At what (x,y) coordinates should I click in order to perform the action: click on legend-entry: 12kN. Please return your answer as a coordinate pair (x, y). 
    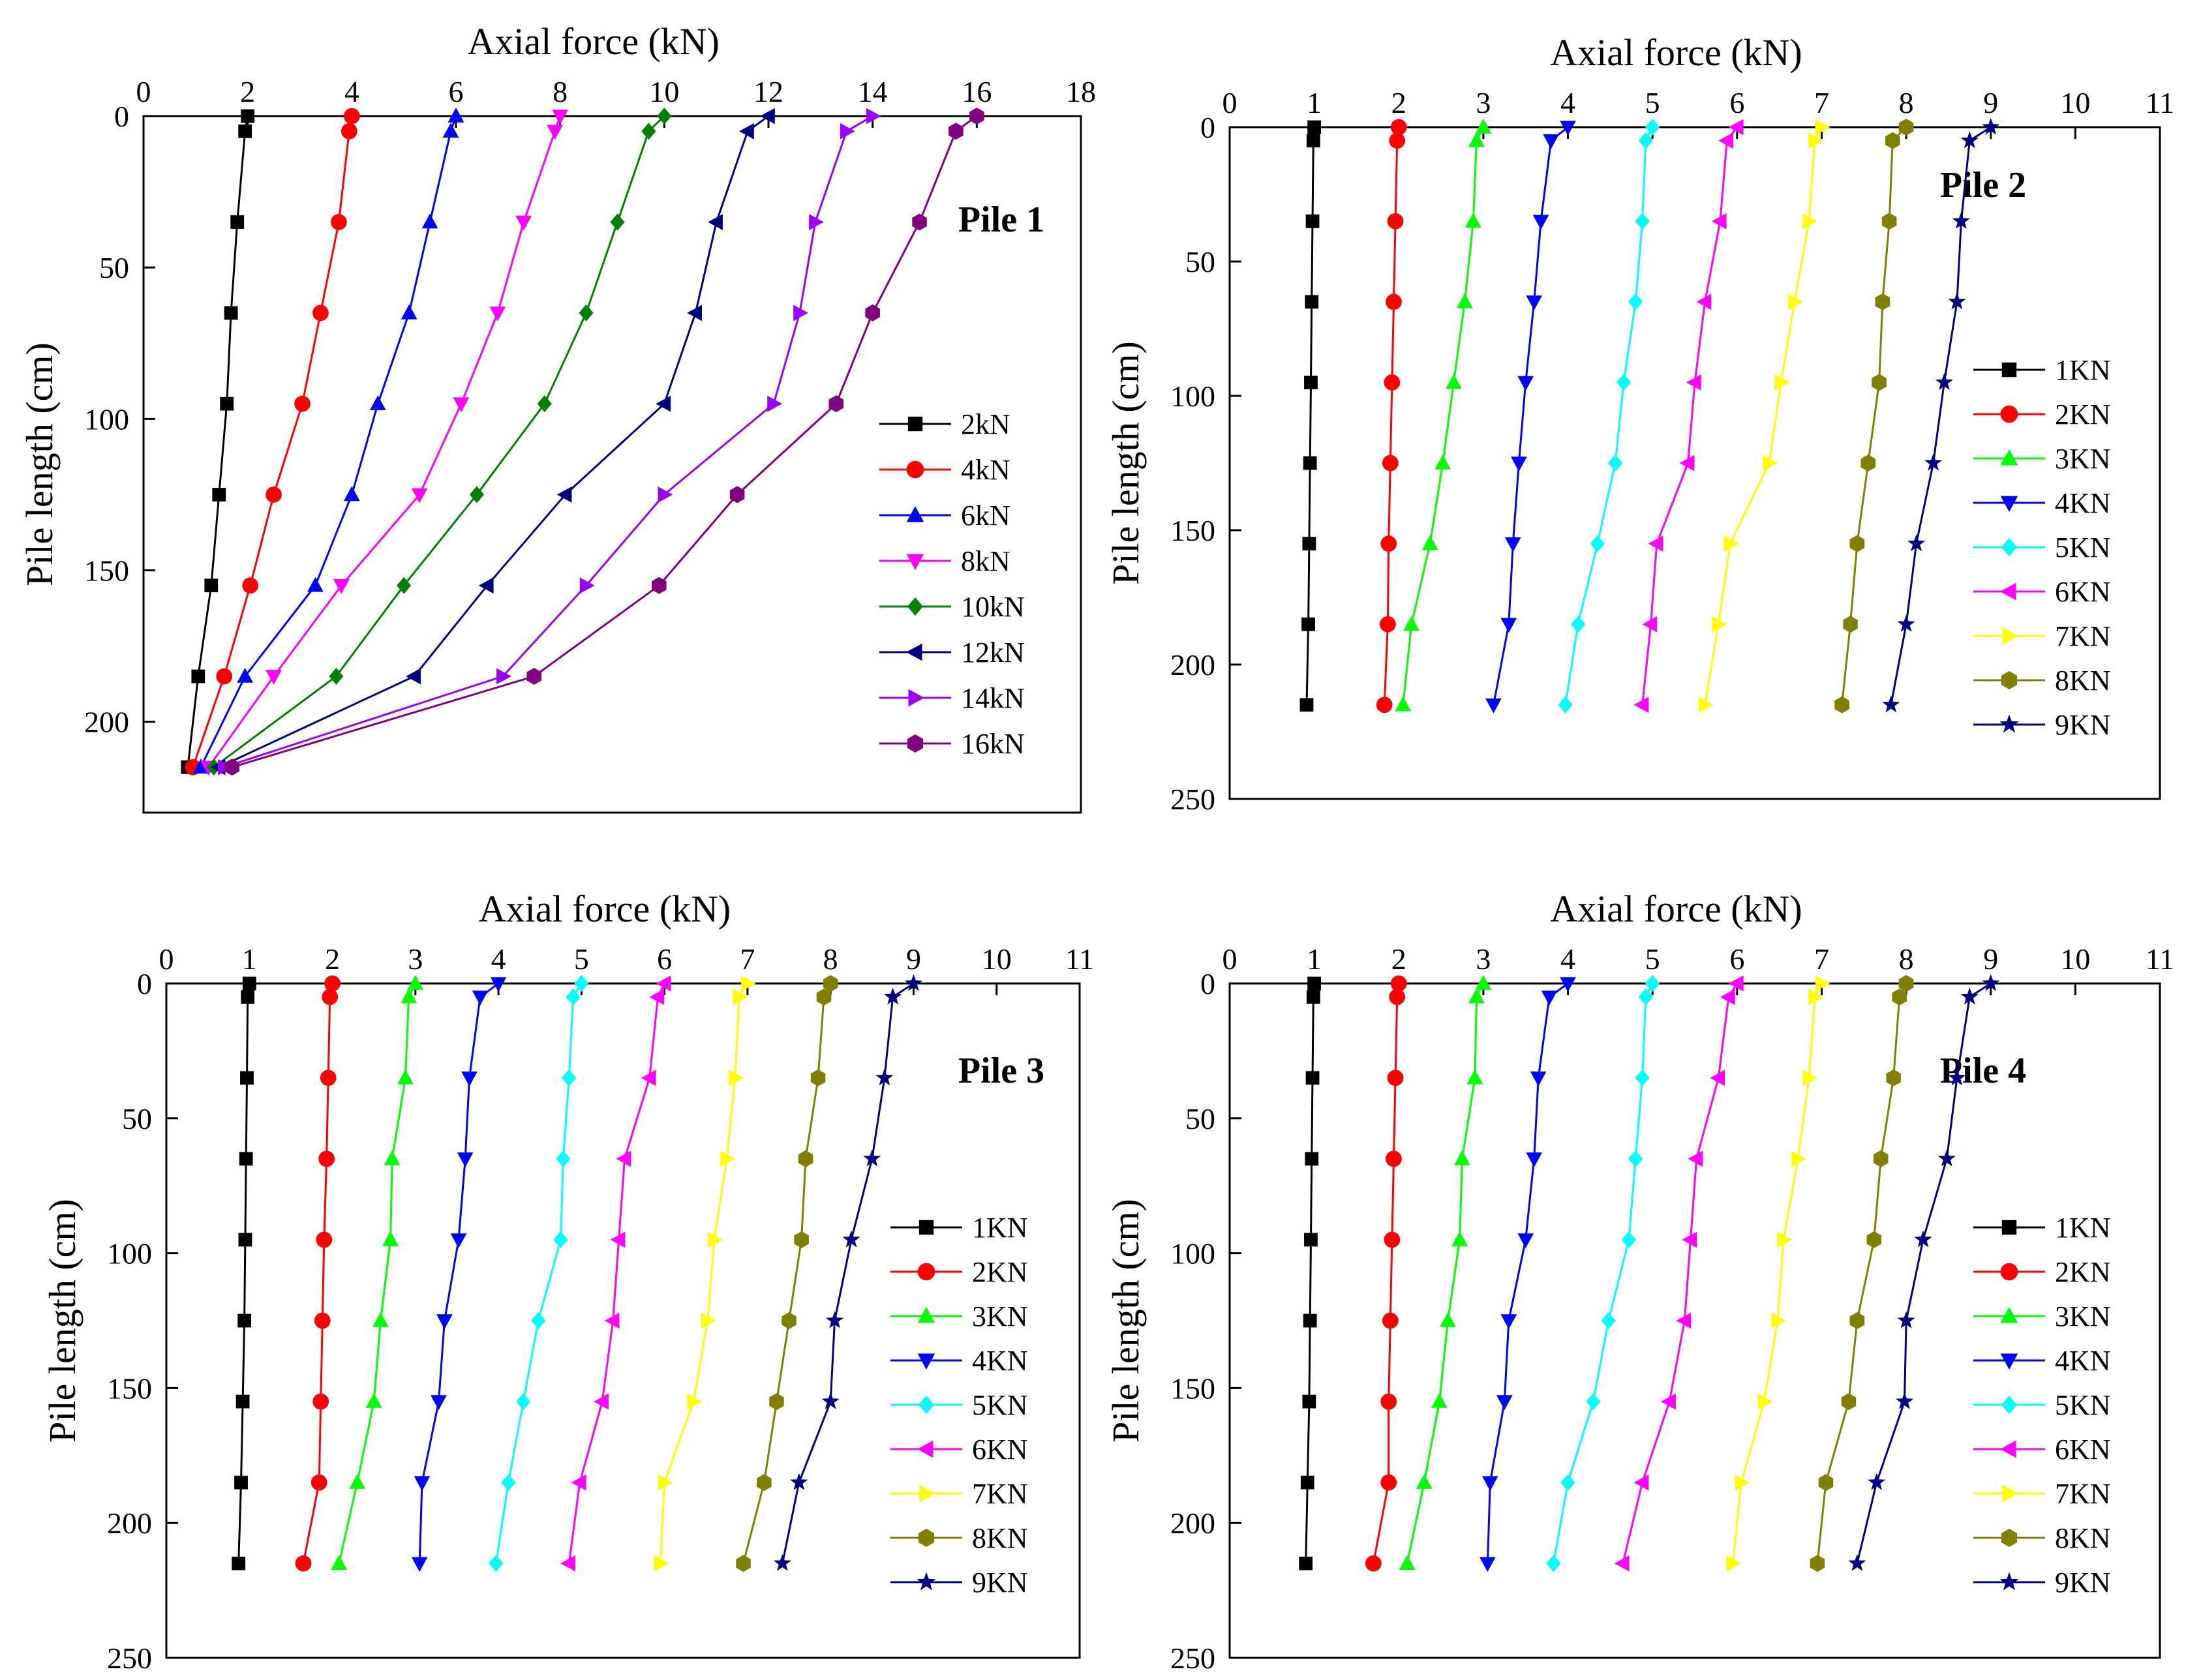
    Looking at the image, I should click on (952, 653).